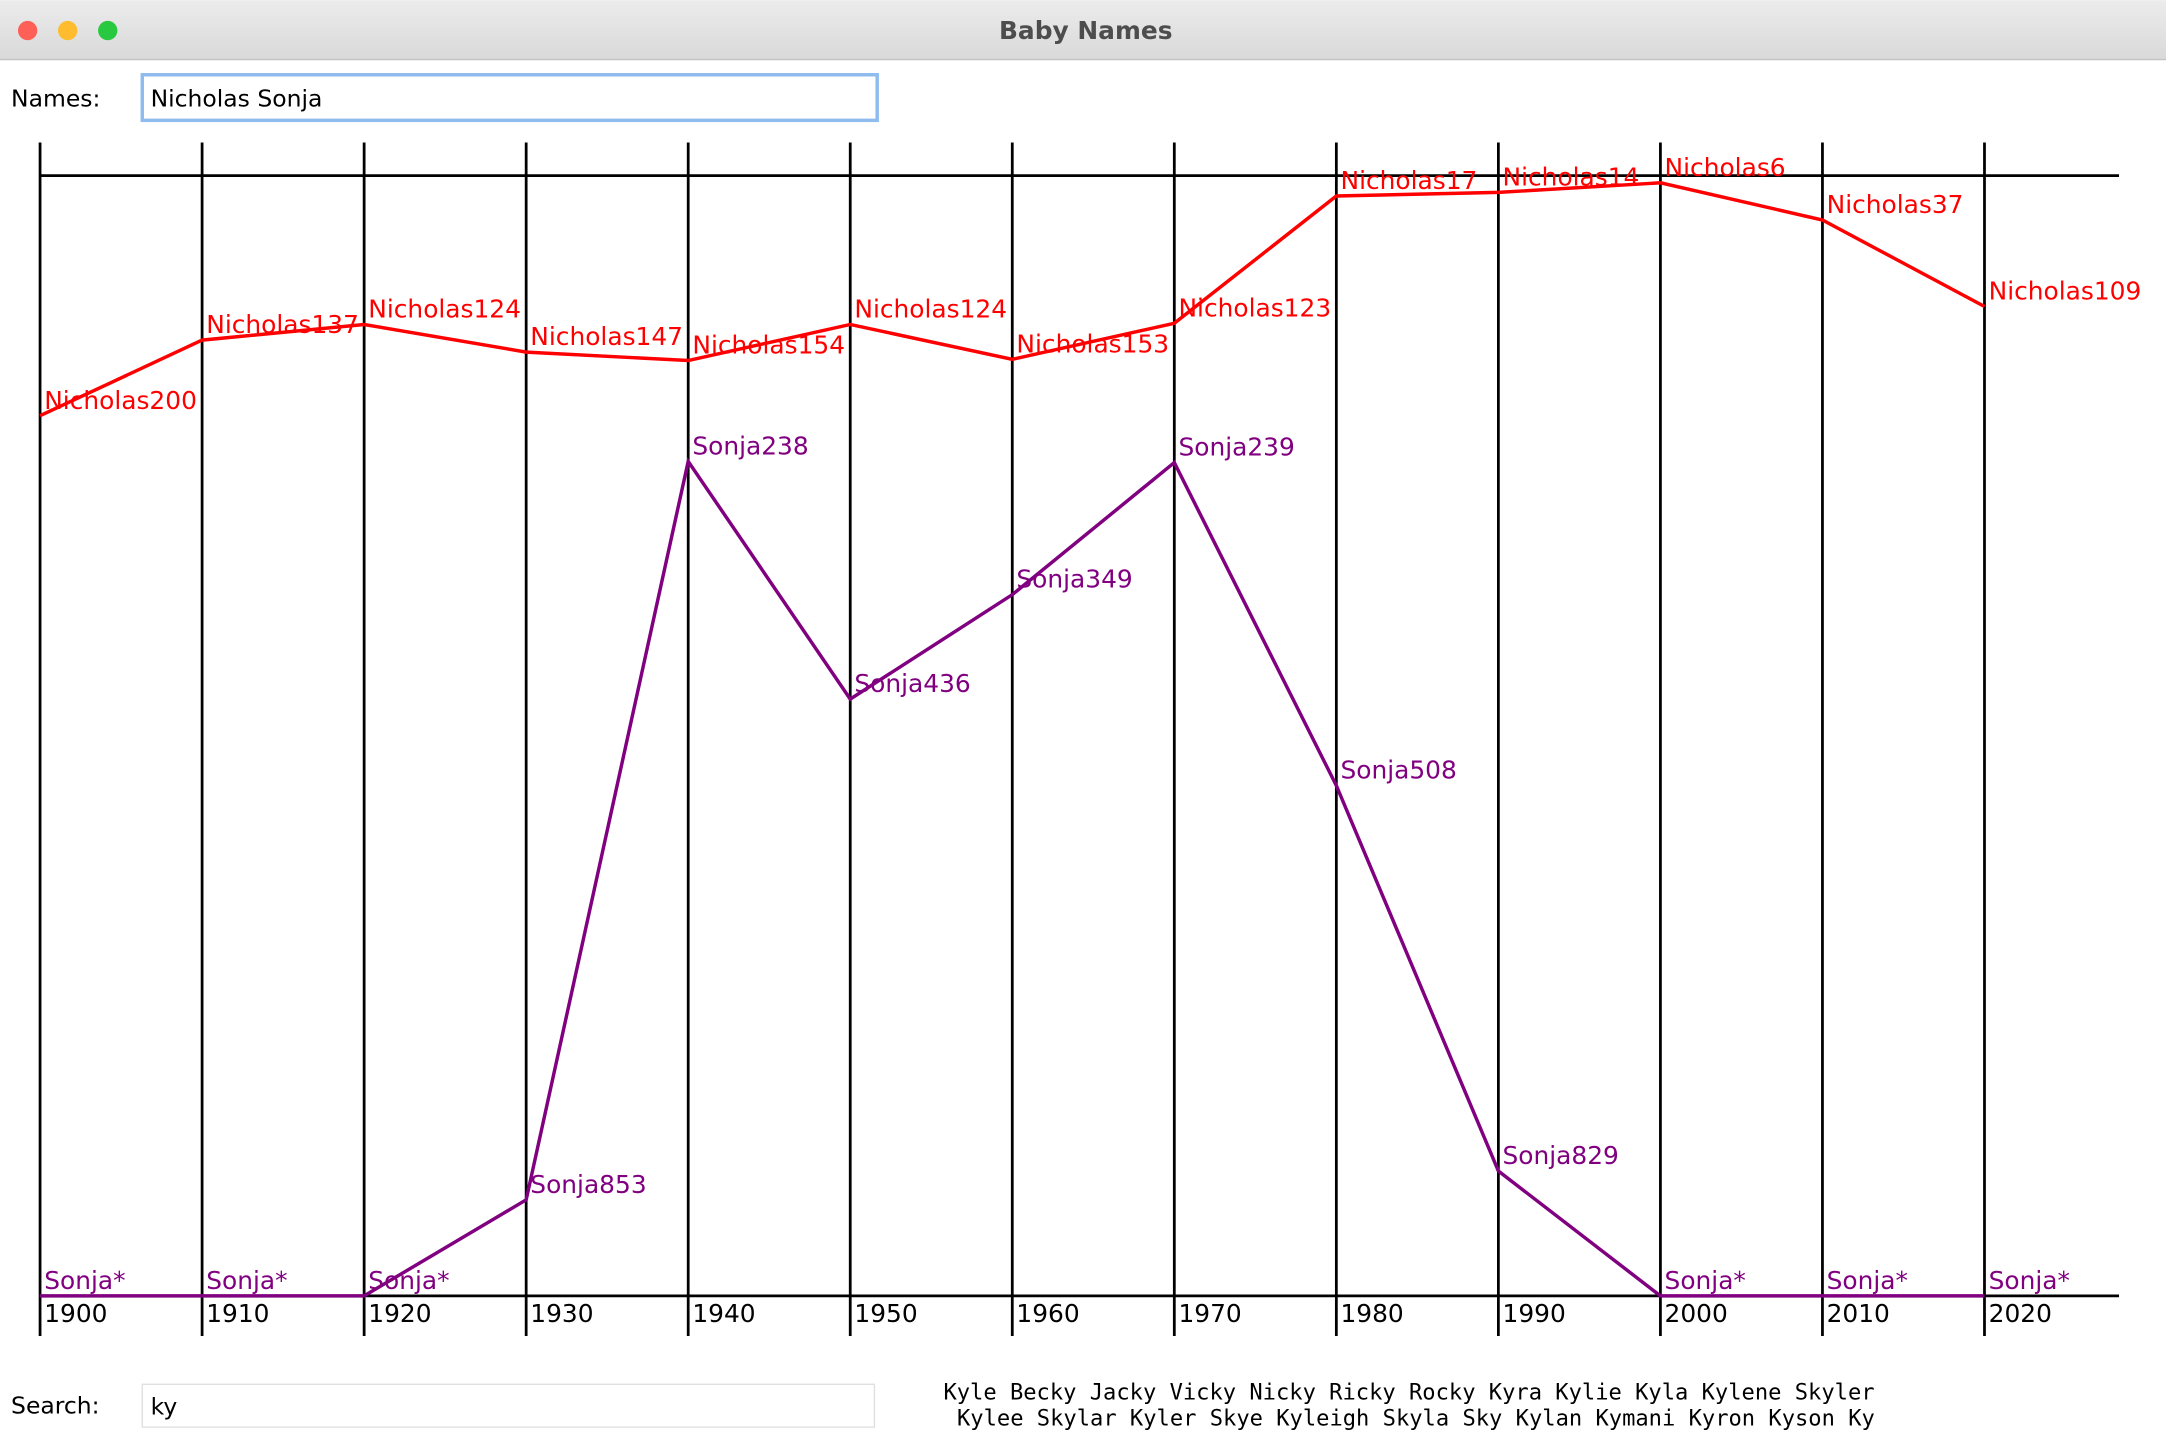 The height and width of the screenshot is (1448, 2166). Describe the element at coordinates (1725, 167) in the screenshot. I see `rank-label: Nicholas6` at that location.